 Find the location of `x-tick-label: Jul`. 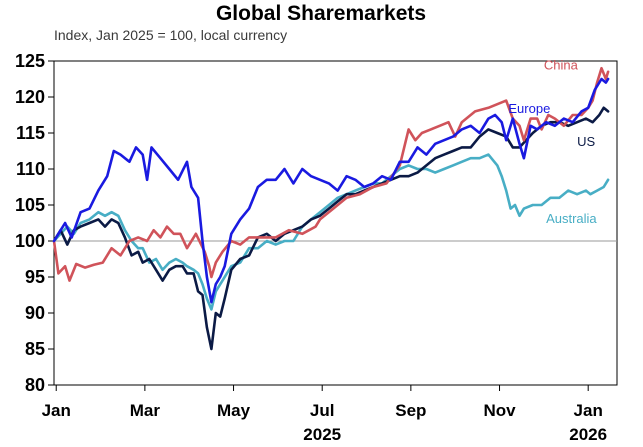

x-tick-label: Jul is located at coordinates (322, 410).